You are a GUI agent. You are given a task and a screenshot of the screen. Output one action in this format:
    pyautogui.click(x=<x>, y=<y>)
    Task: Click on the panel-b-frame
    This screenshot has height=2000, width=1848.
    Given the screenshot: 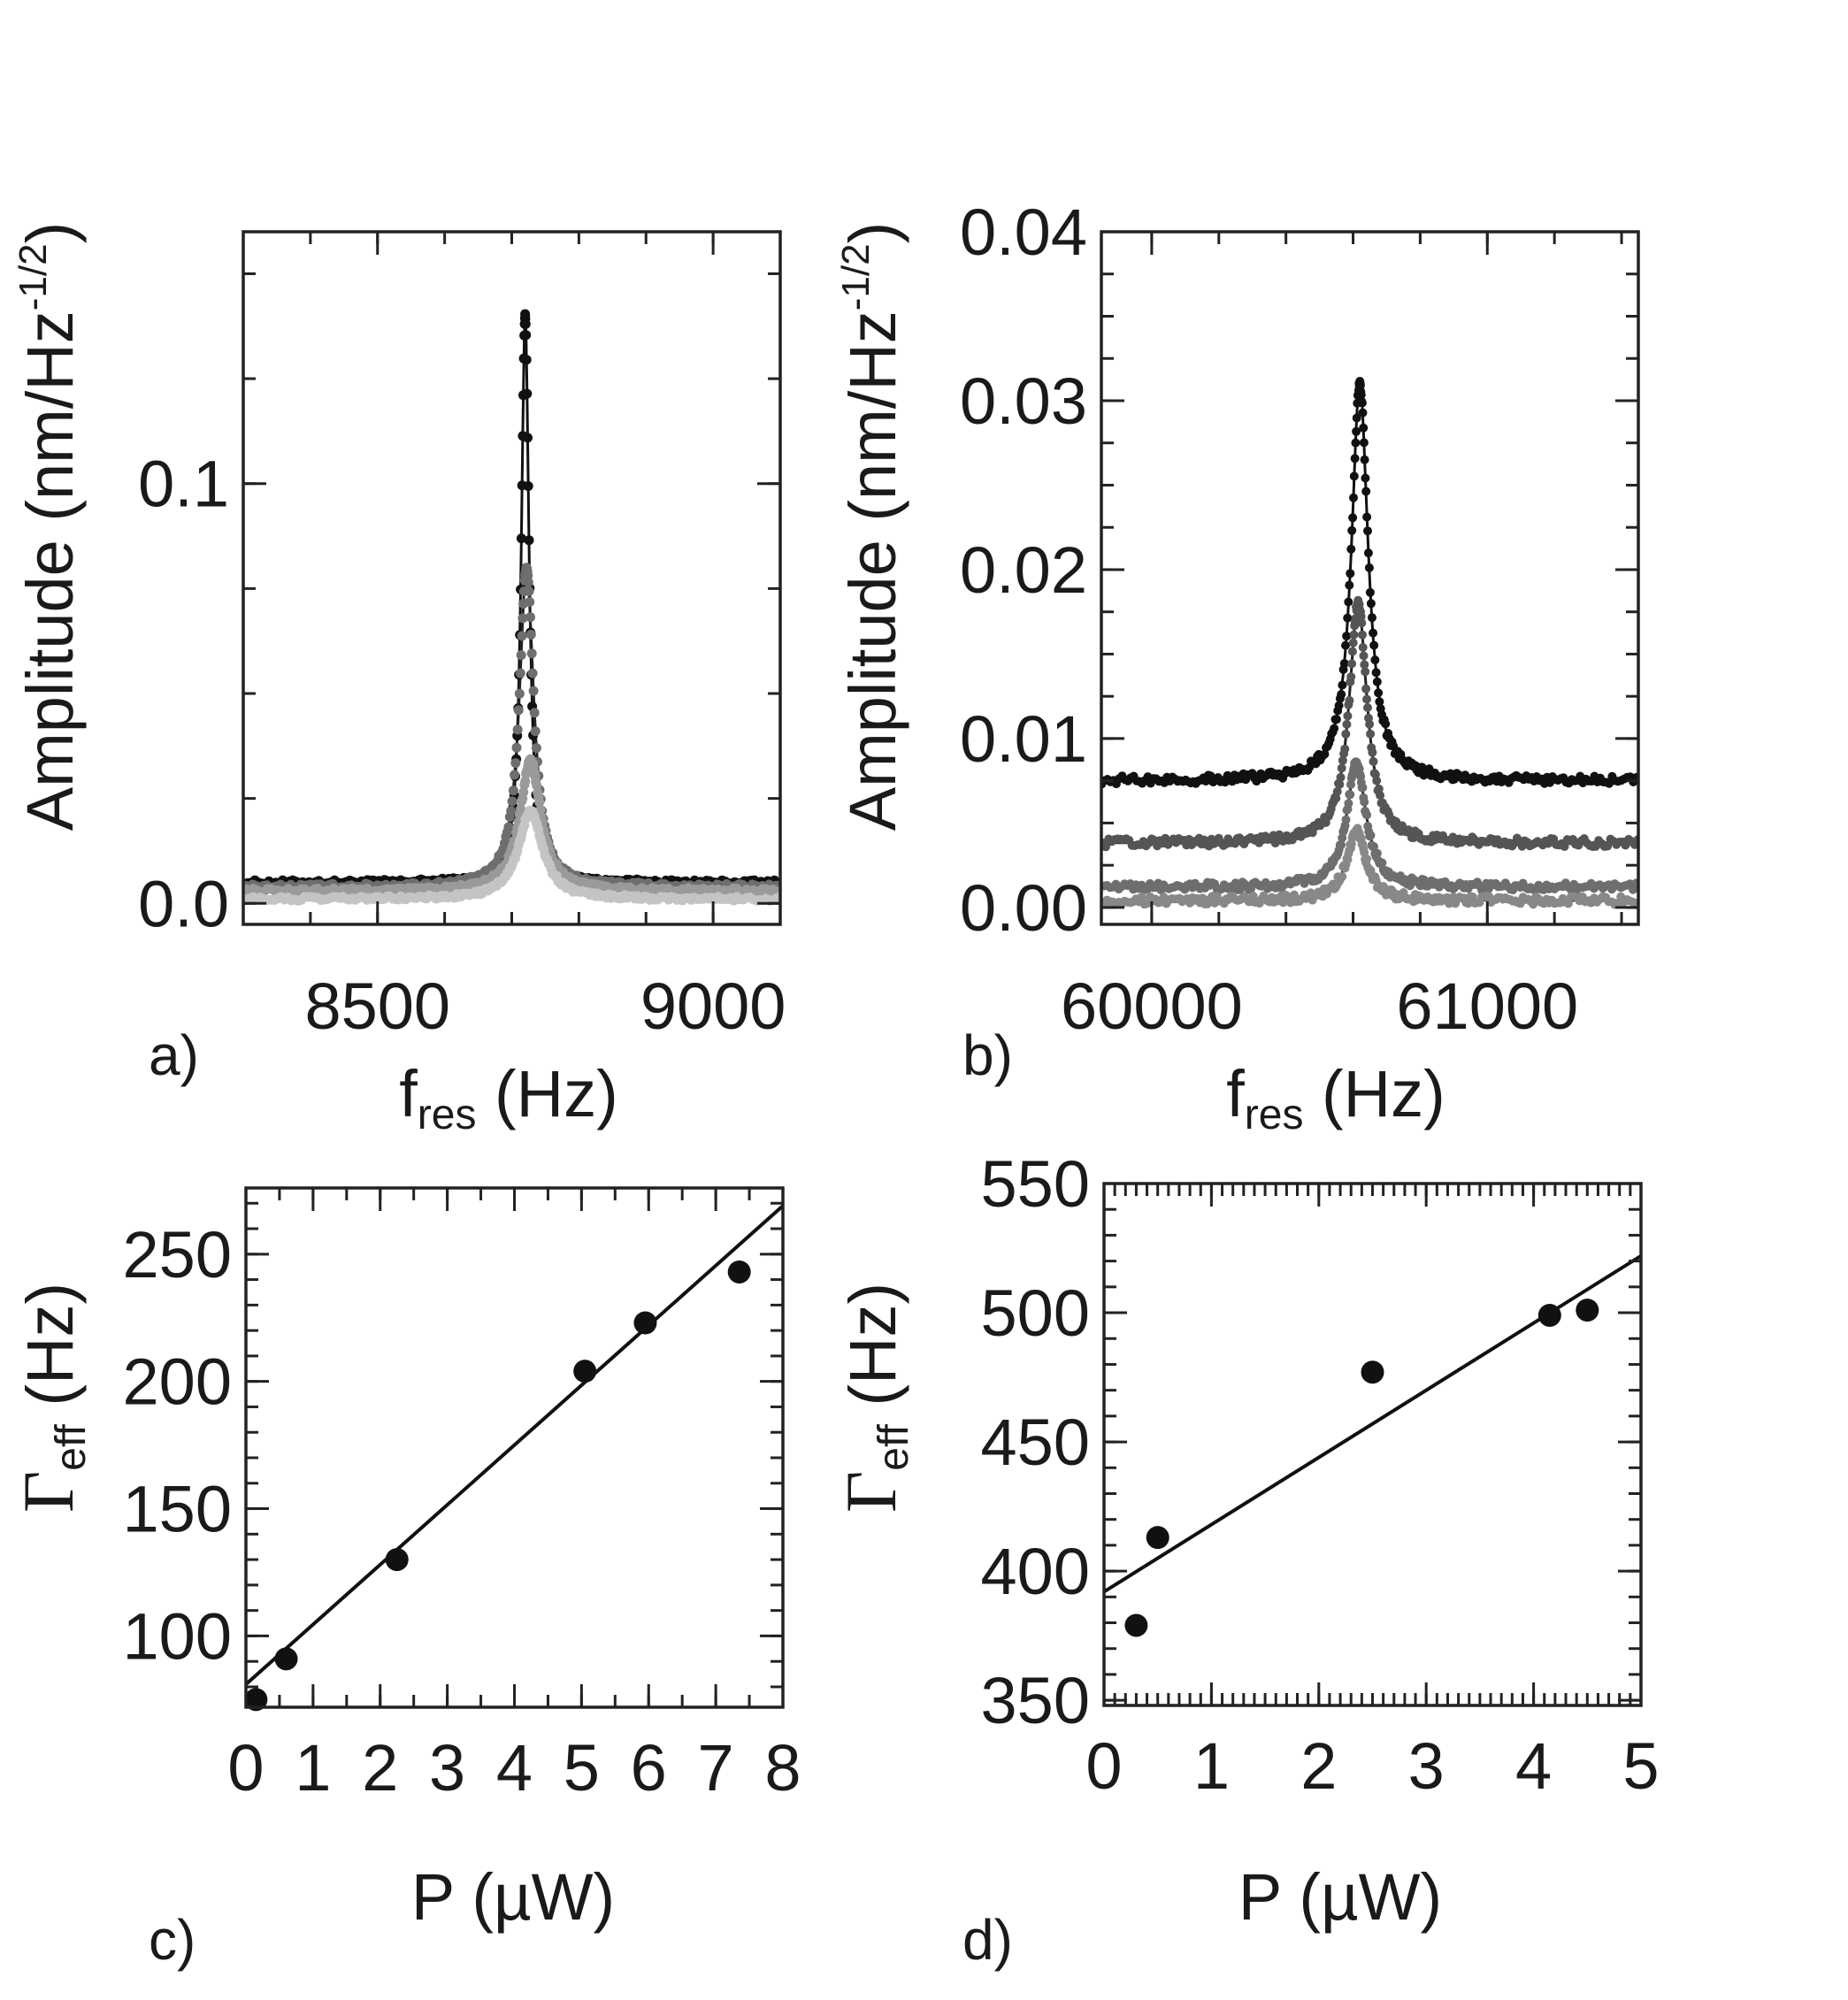 What is the action you would take?
    pyautogui.click(x=1370, y=578)
    